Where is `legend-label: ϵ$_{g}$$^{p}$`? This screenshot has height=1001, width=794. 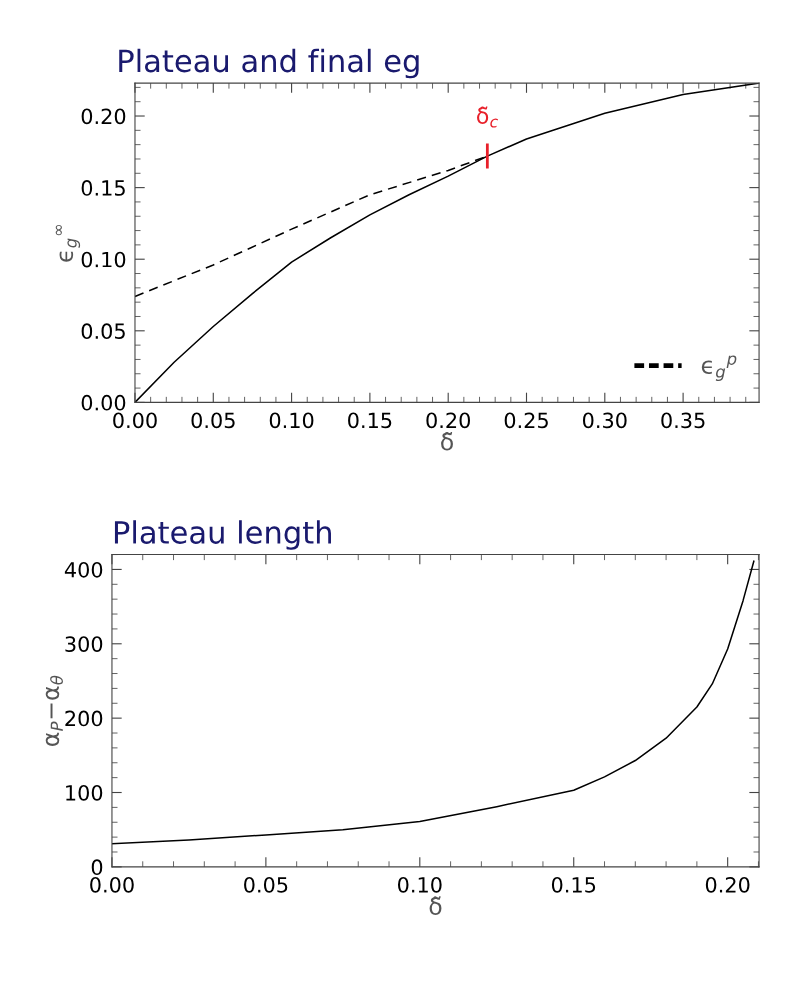
legend-label: ϵ$_{g}$$^{p}$ is located at coordinates (719, 368).